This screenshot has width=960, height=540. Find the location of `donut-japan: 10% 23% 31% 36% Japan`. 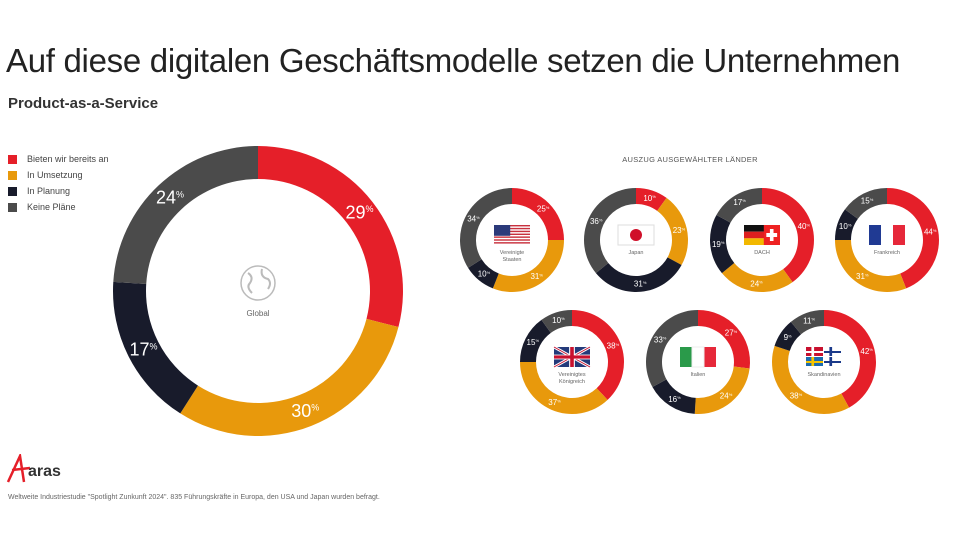

donut-japan: 10% 23% 31% 36% Japan is located at coordinates (635, 240).